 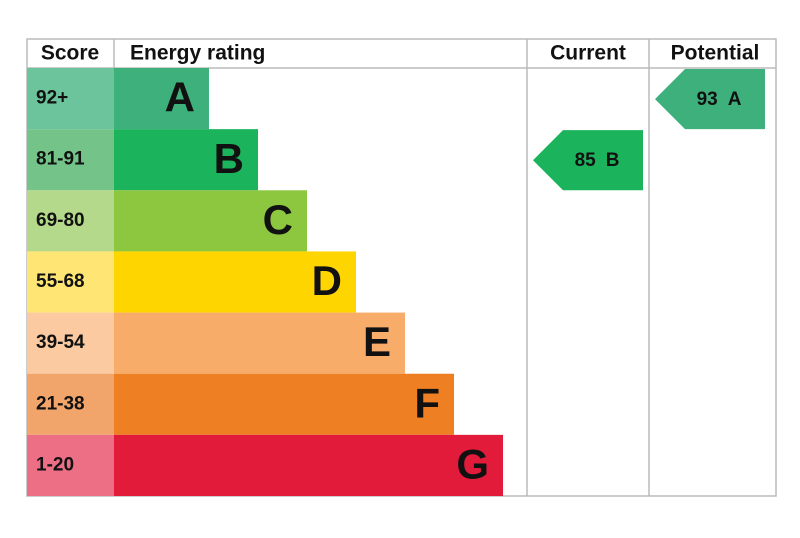 What do you see at coordinates (197, 53) in the screenshot?
I see `header-rating: Energy rating` at bounding box center [197, 53].